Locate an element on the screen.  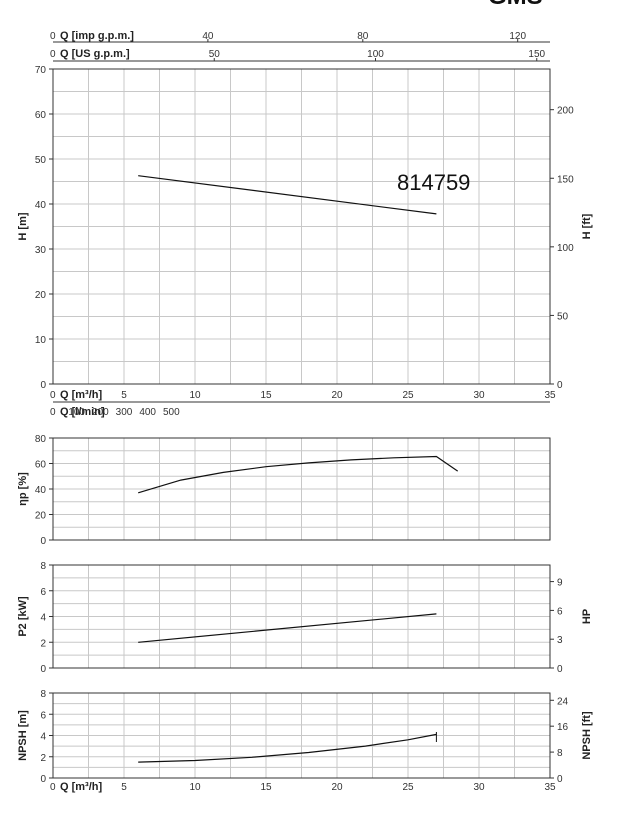
npsh-y2tick-label: 24 is located at coordinates (563, 701).